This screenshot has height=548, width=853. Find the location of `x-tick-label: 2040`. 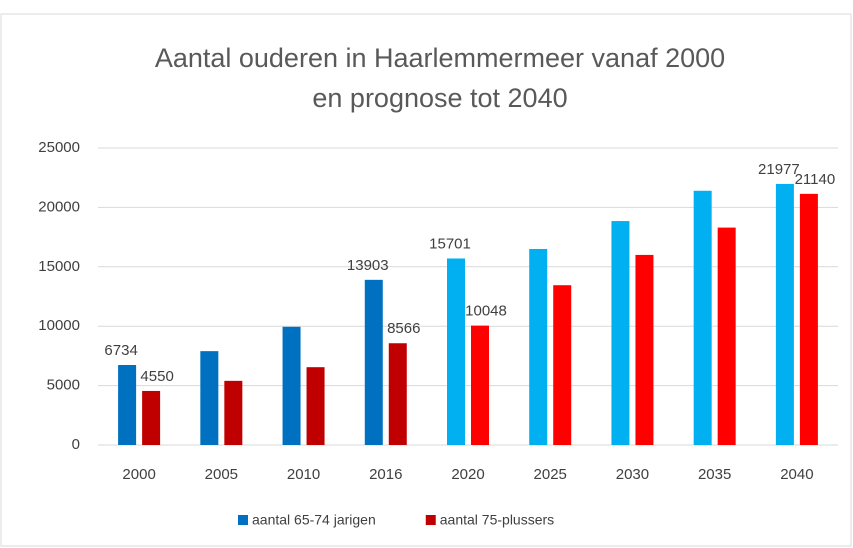

x-tick-label: 2040 is located at coordinates (796, 474).